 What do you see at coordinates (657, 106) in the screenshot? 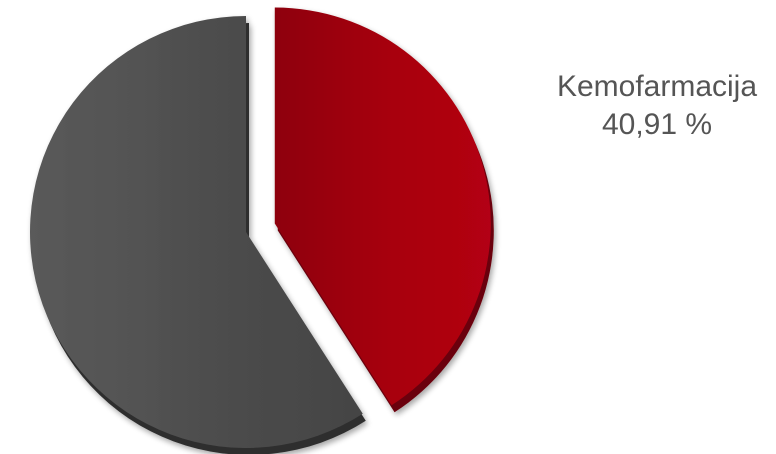
I see `slice-label-kemofarmacija: Kemofarmacija 40,91 %` at bounding box center [657, 106].